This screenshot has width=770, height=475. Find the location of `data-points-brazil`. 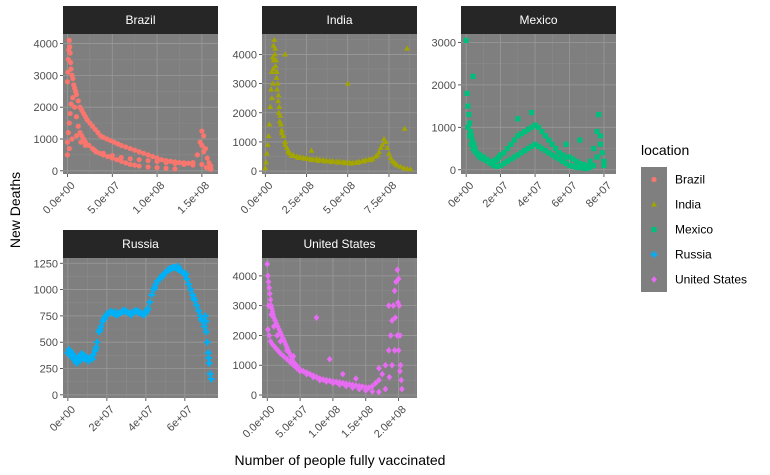

data-points-brazil is located at coordinates (139, 104).